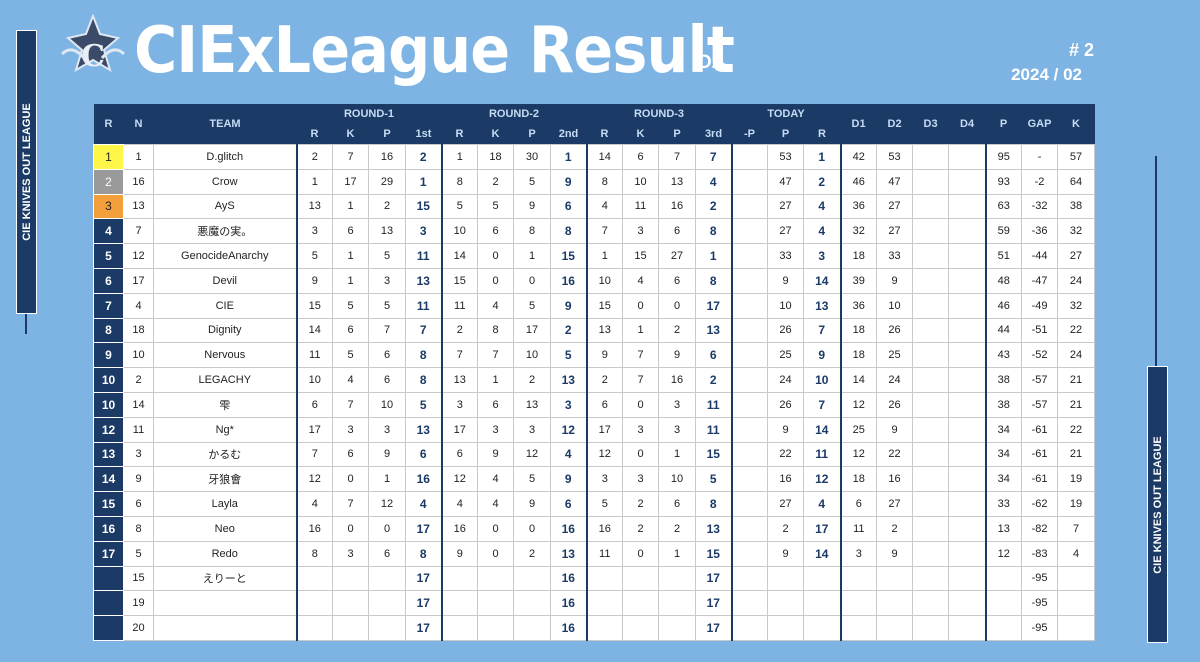 This screenshot has height=662, width=1200. Describe the element at coordinates (1040, 231) in the screenshot. I see `cell: -36` at that location.